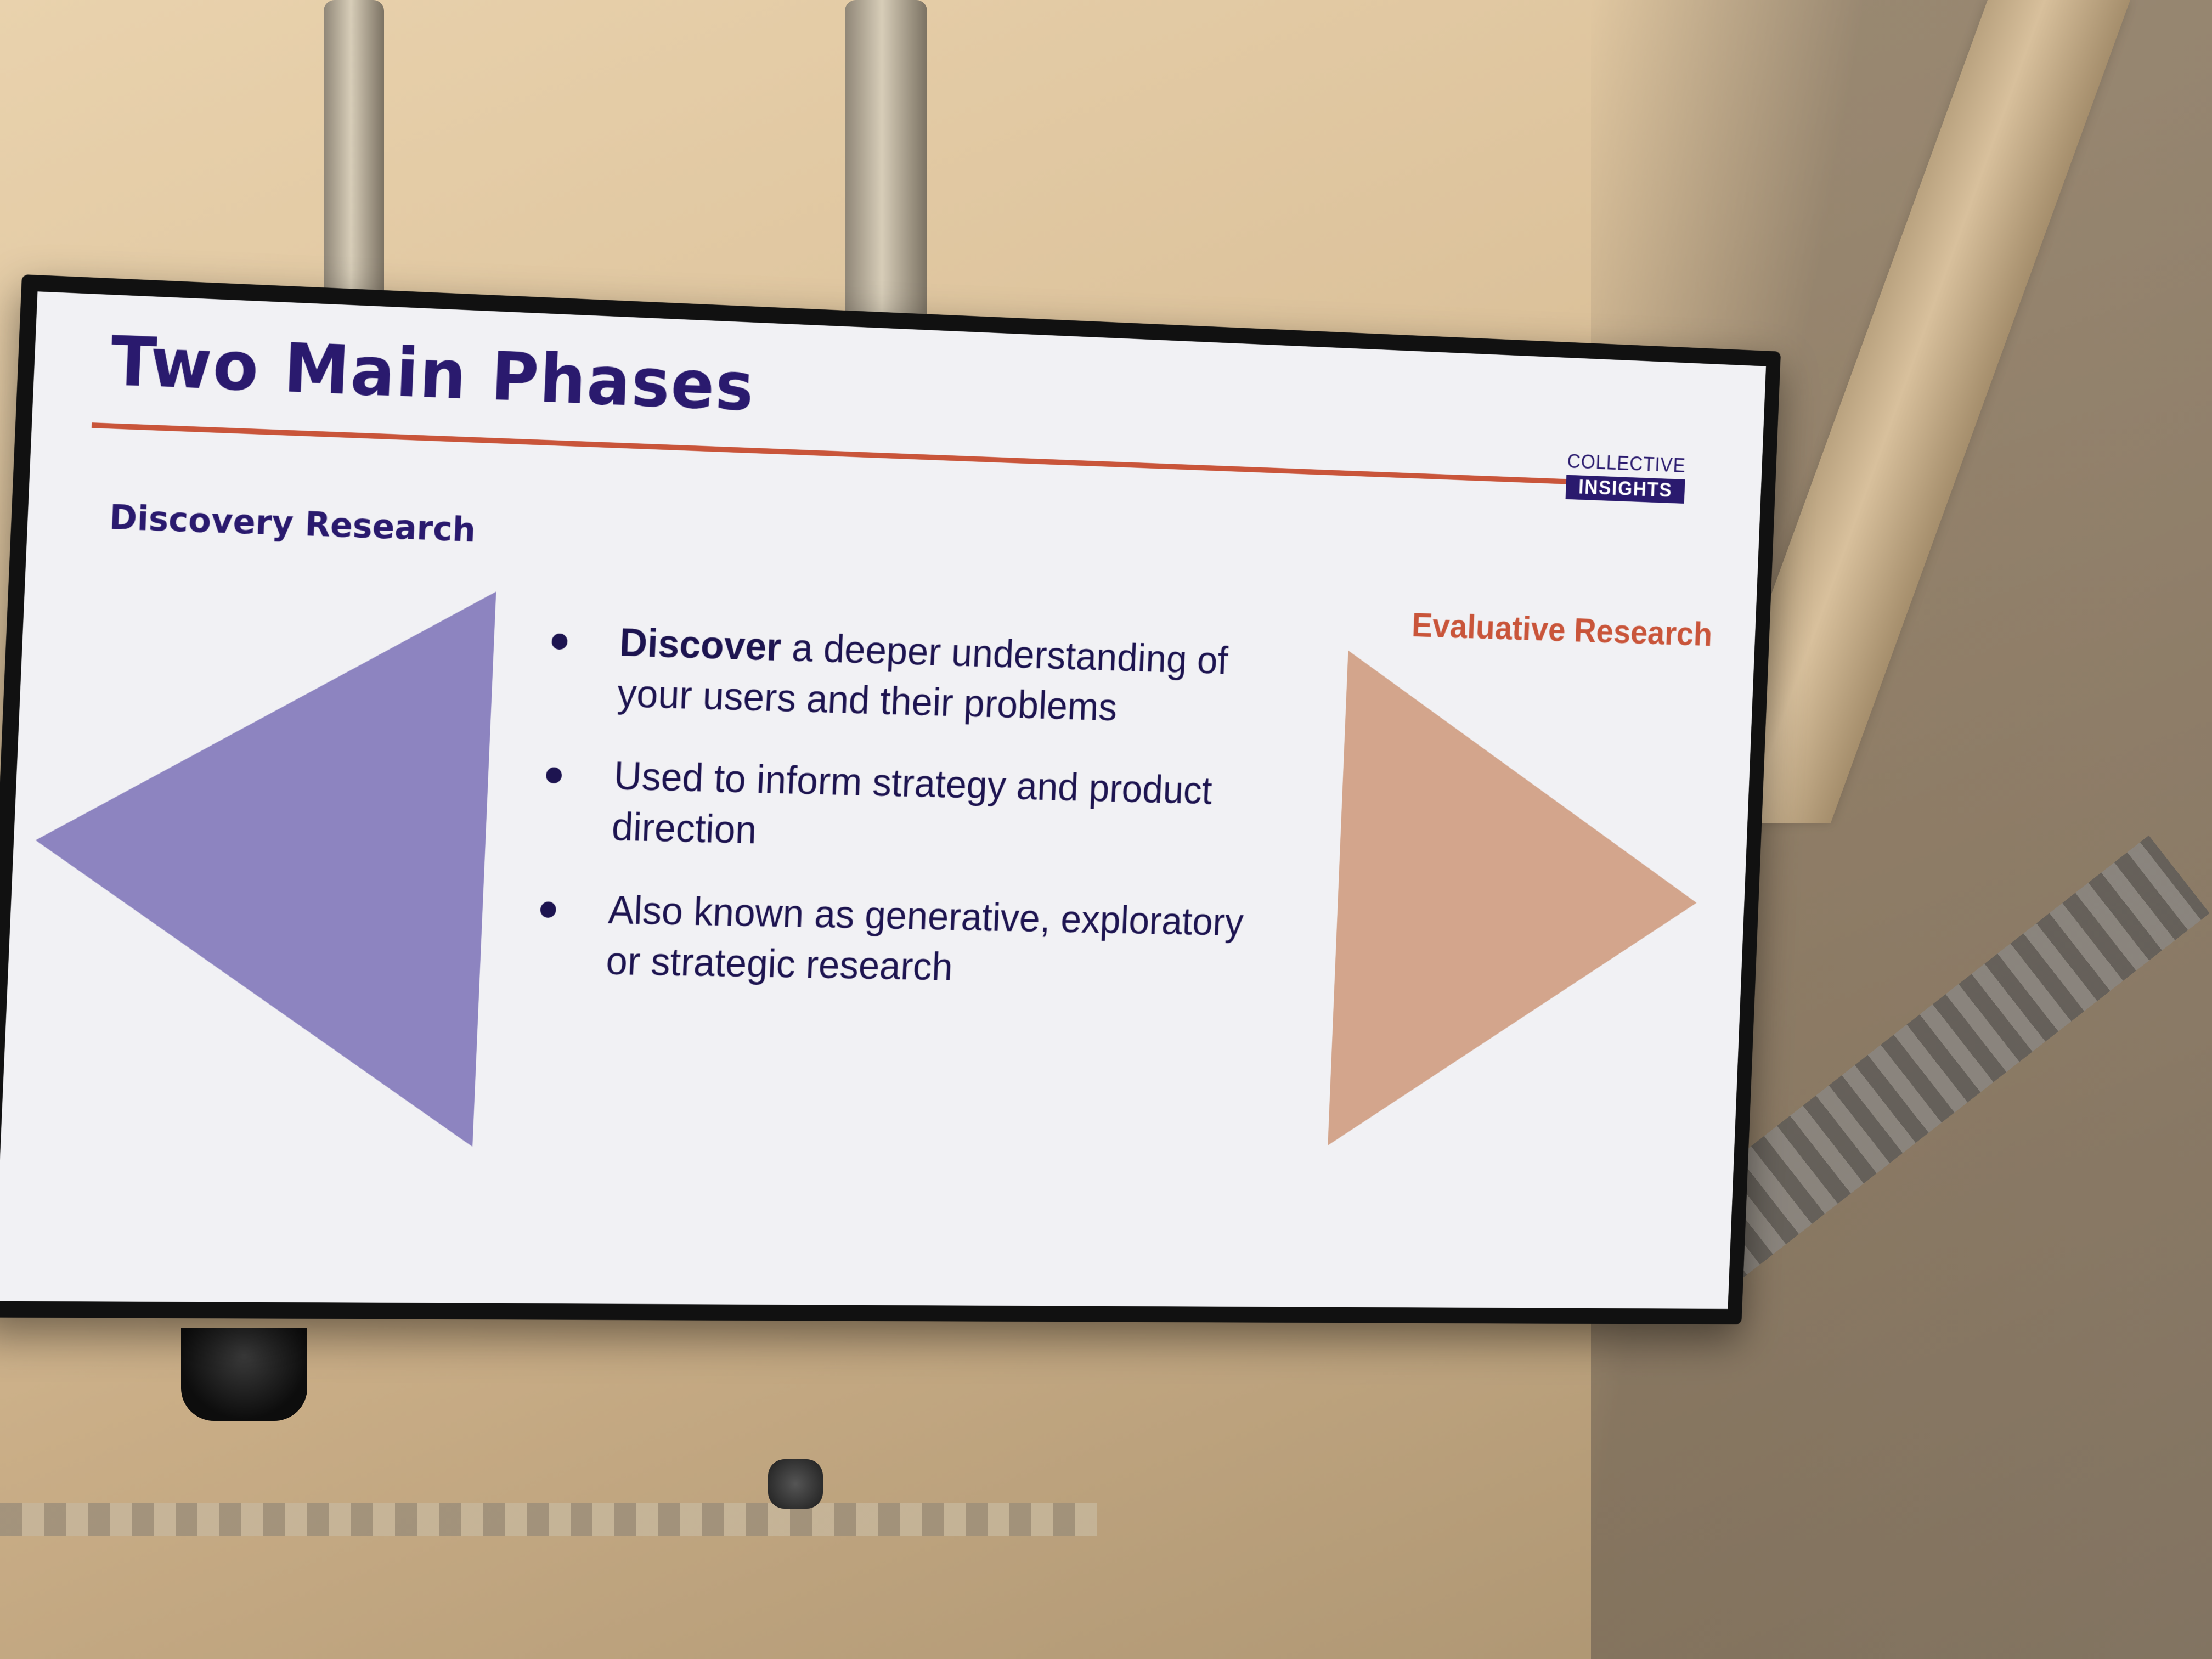 The image size is (2212, 1659). Describe the element at coordinates (548, 1520) in the screenshot. I see `ceiling-rail` at that location.